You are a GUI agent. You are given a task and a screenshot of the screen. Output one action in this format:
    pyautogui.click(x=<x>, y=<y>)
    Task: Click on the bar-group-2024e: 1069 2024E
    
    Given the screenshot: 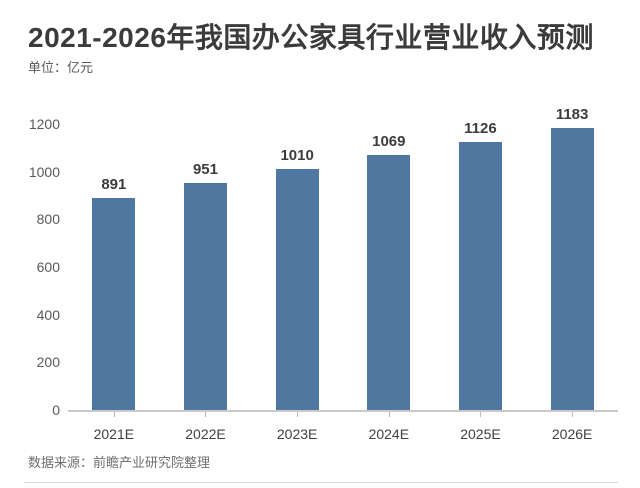 What is the action you would take?
    pyautogui.click(x=389, y=287)
    